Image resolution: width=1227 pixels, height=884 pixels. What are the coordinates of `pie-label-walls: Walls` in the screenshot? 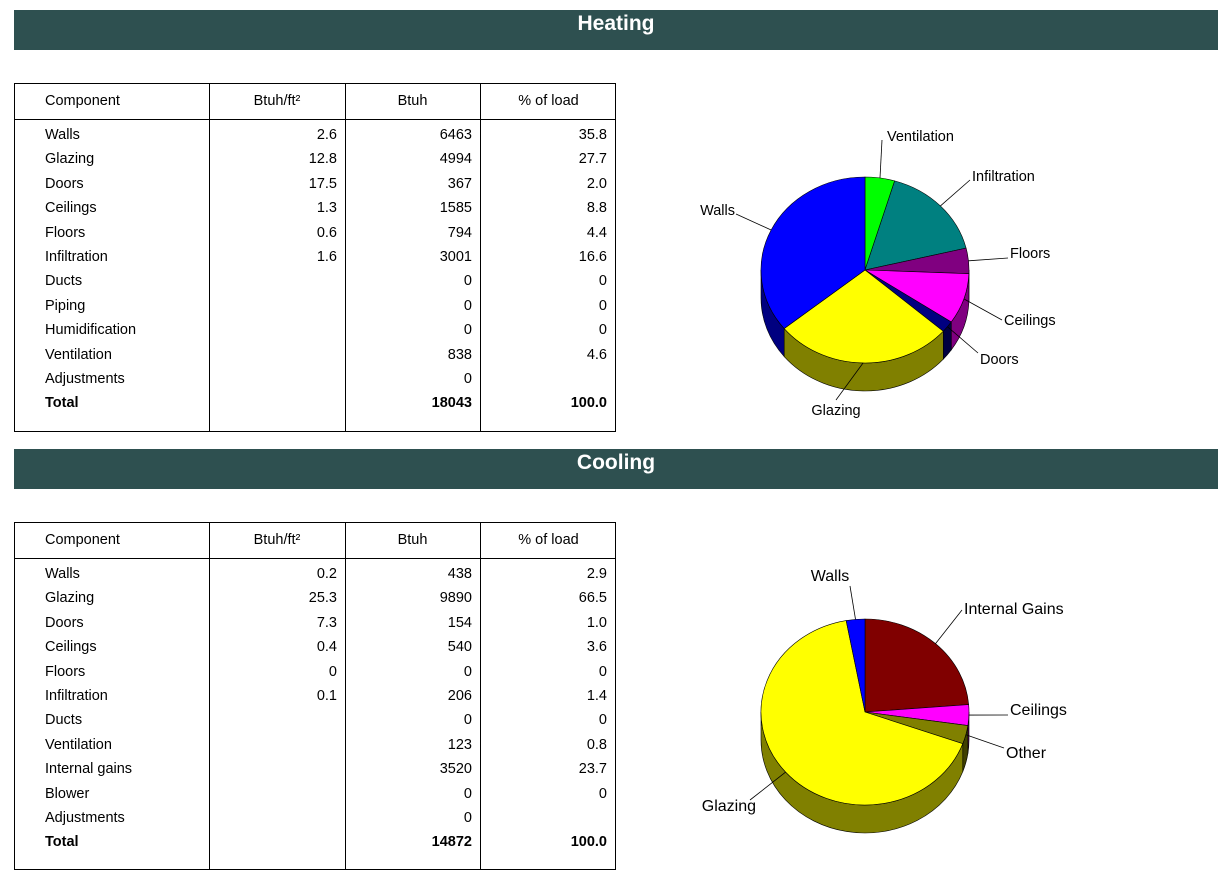 It's located at (830, 576).